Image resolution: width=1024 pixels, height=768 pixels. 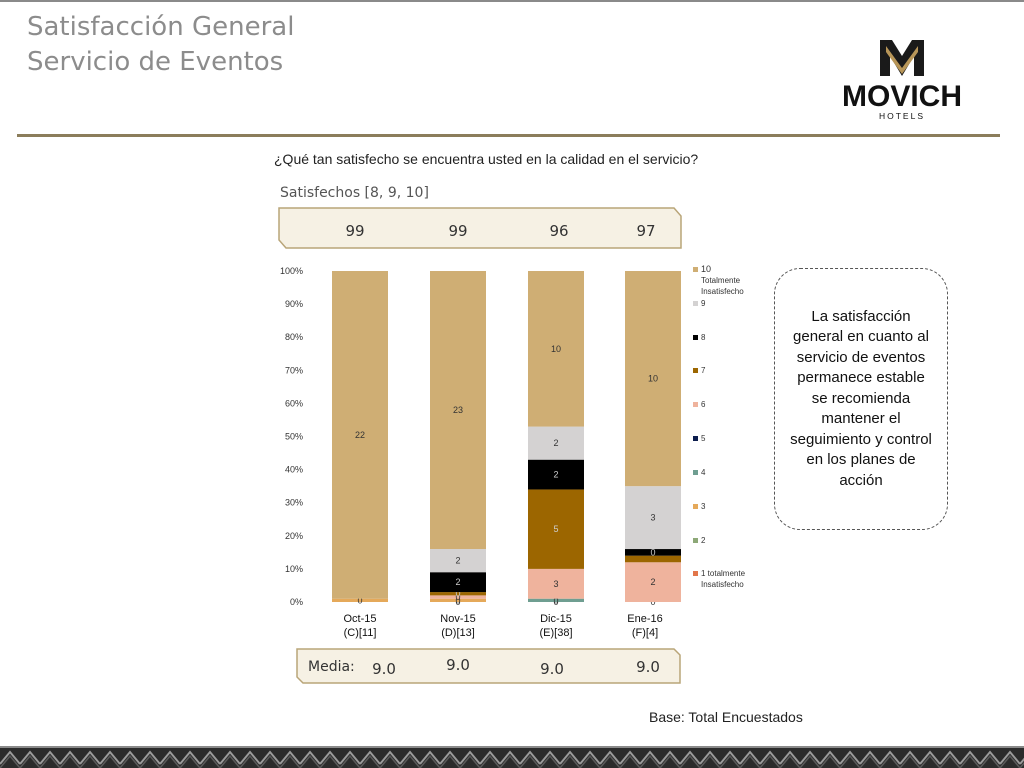 What do you see at coordinates (721, 280) in the screenshot?
I see `legend-label: Totalmente` at bounding box center [721, 280].